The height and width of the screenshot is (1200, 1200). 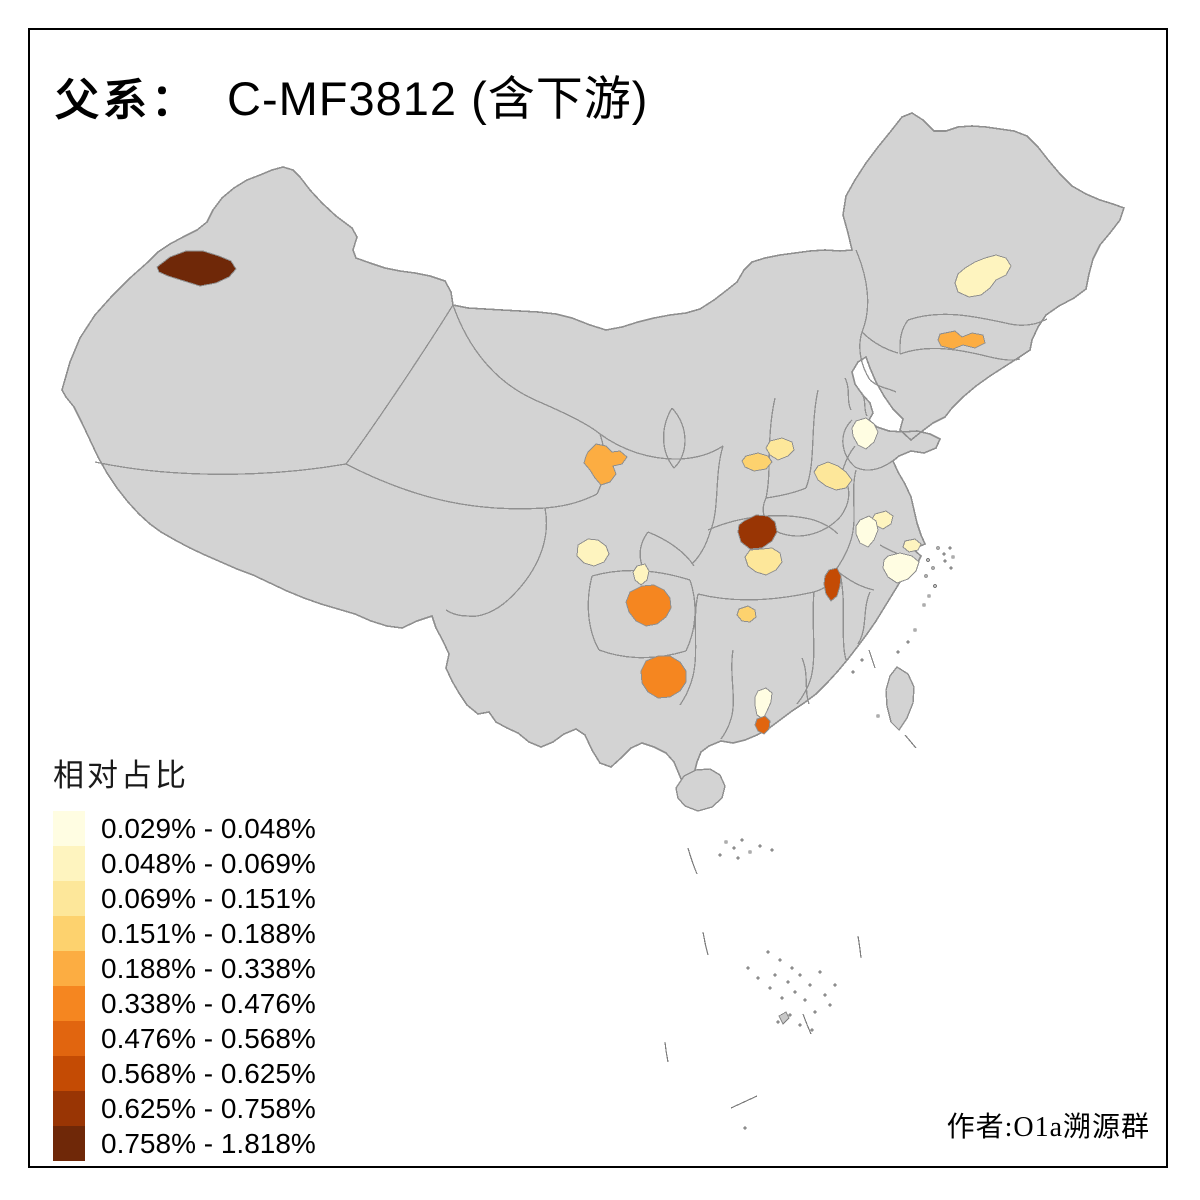 I want to click on legend-item: 0.625% - 0.758%, so click(x=184, y=1108).